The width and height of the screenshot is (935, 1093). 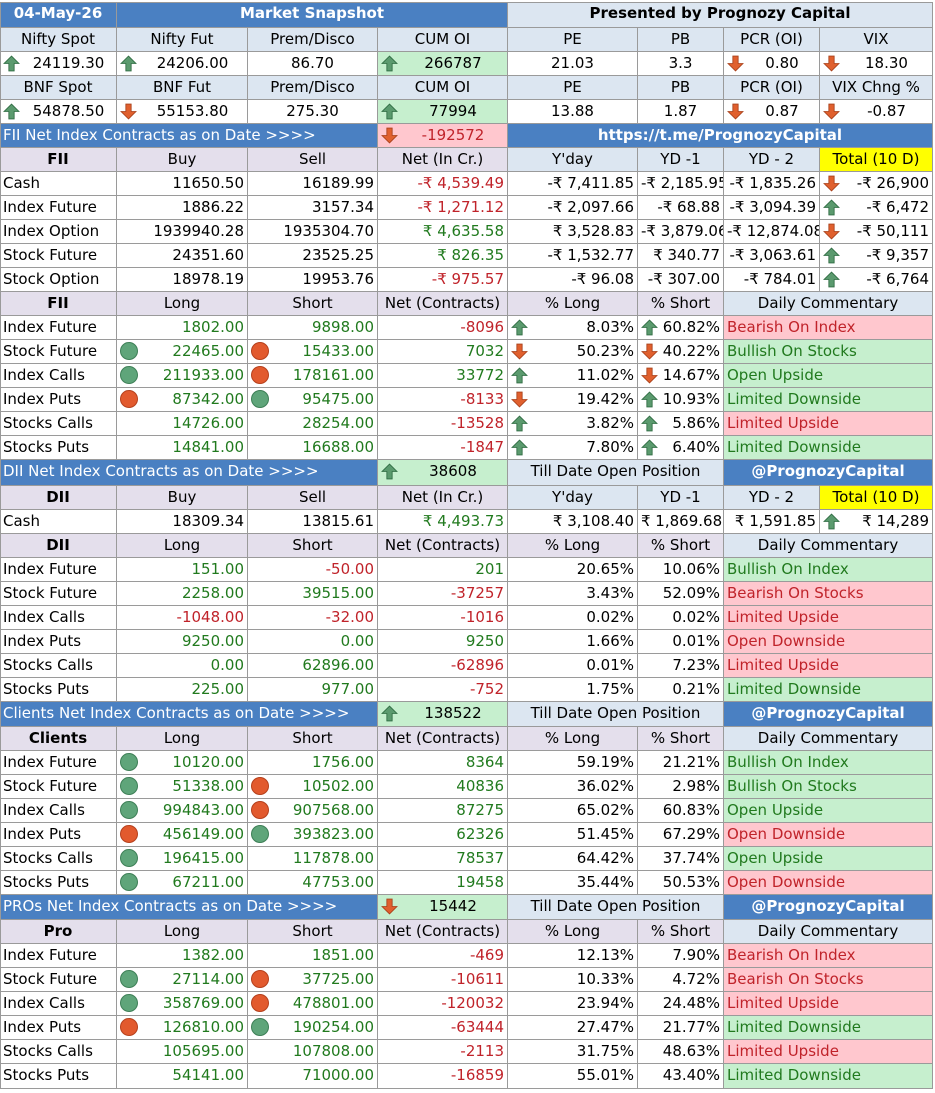 I want to click on fii-cash-value-text: 1935304.70, so click(x=328, y=231).